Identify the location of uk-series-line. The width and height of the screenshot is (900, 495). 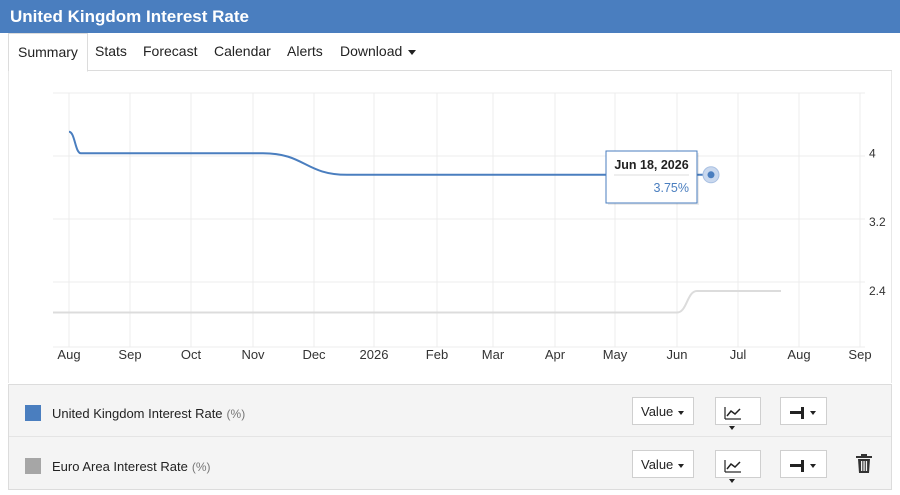
(389, 153).